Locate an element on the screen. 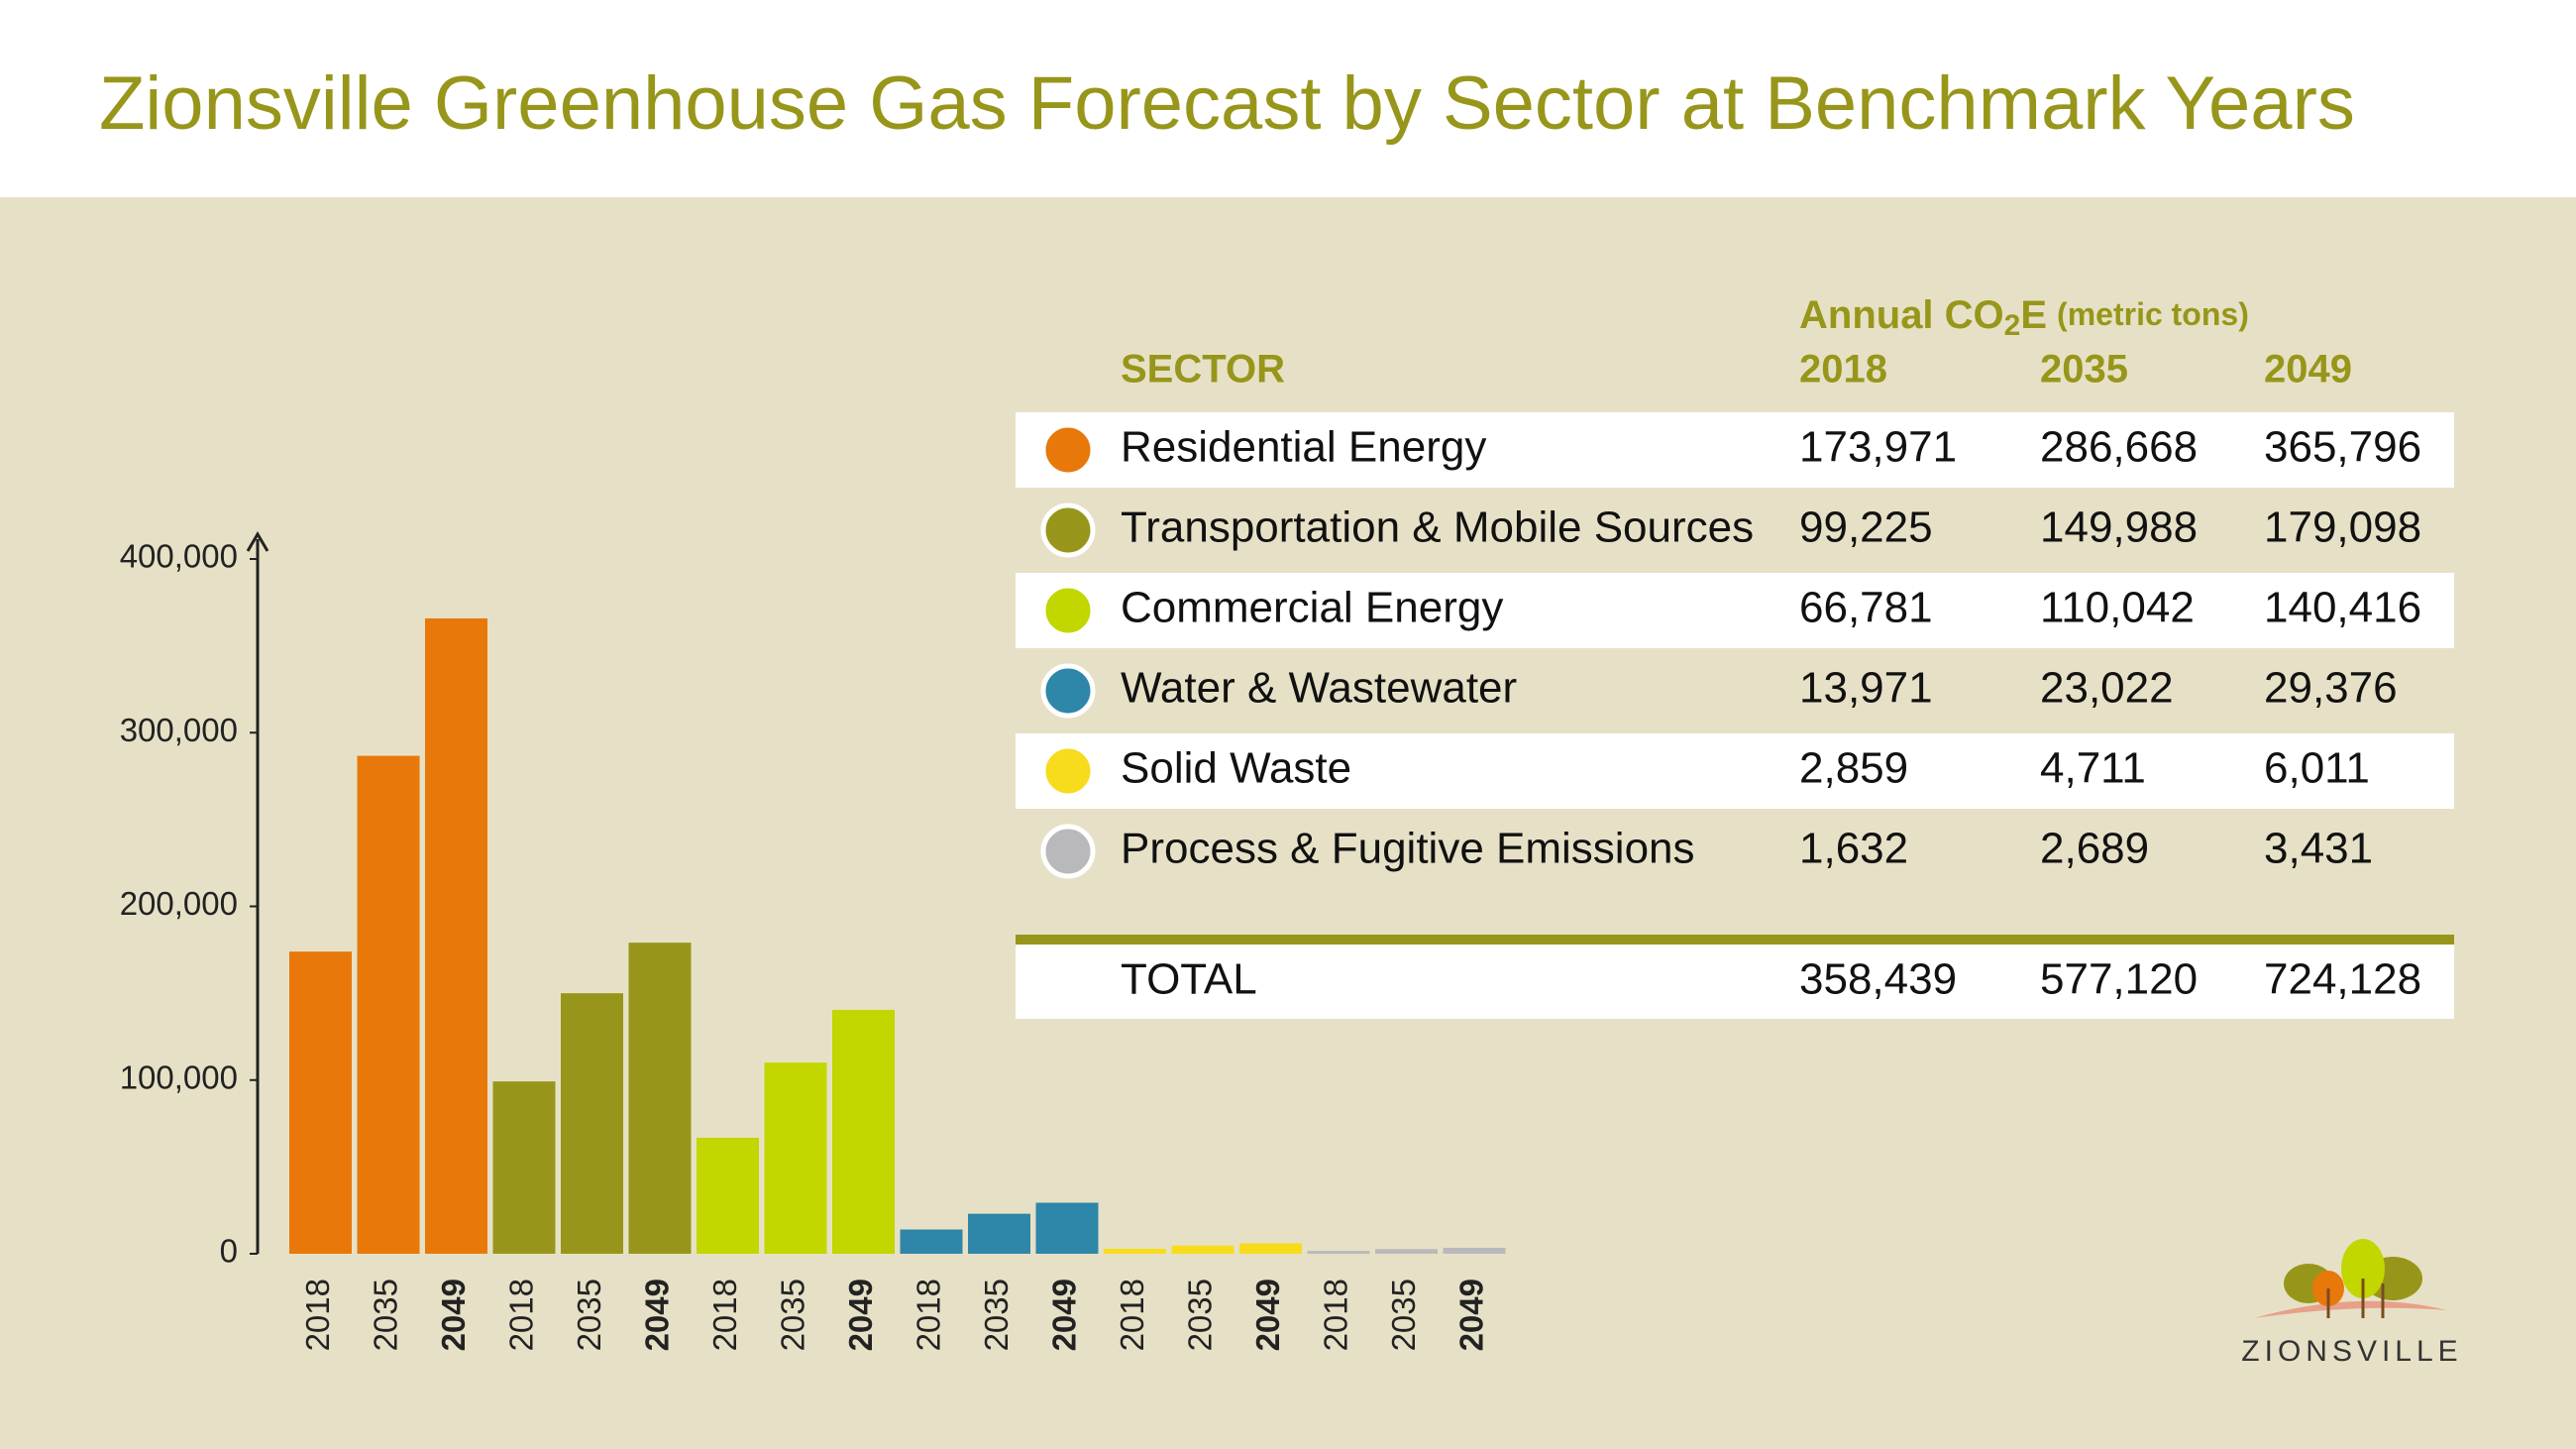  total-label: TOTAL is located at coordinates (1189, 979).